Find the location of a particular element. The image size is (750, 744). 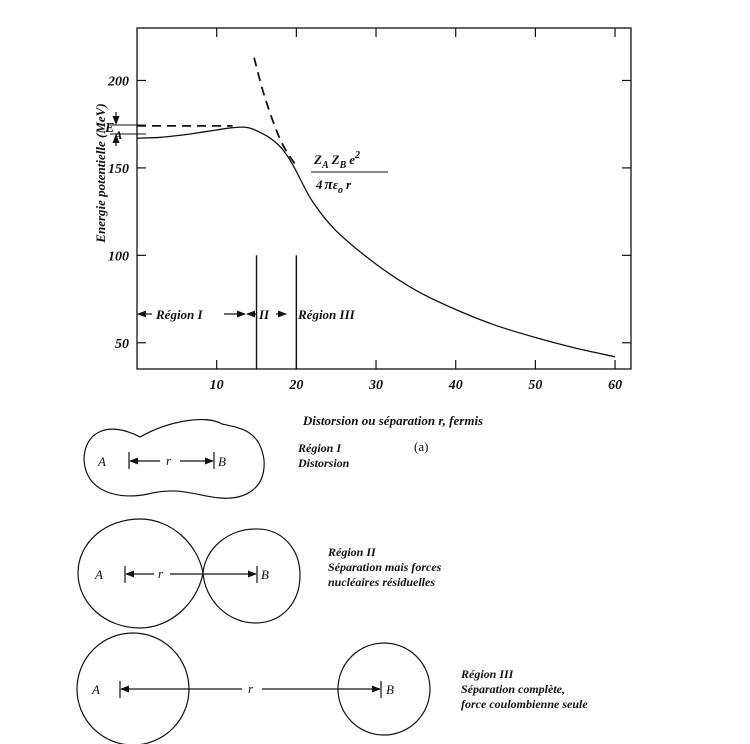

diagram-3-title: Région III is located at coordinates (487, 674).